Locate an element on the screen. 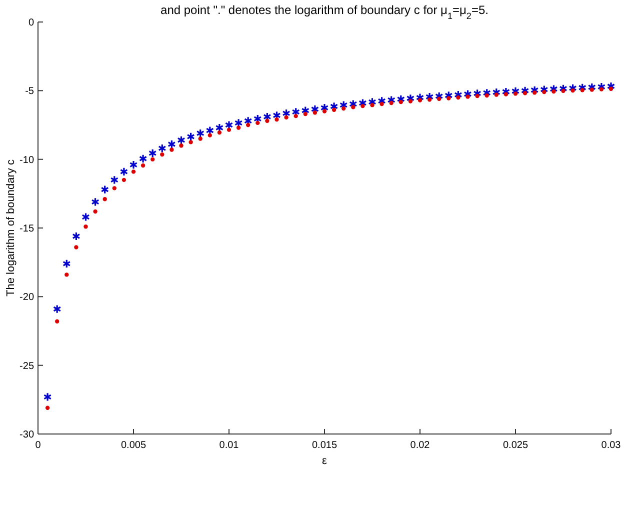  x-tick-label: 0.02 is located at coordinates (420, 445).